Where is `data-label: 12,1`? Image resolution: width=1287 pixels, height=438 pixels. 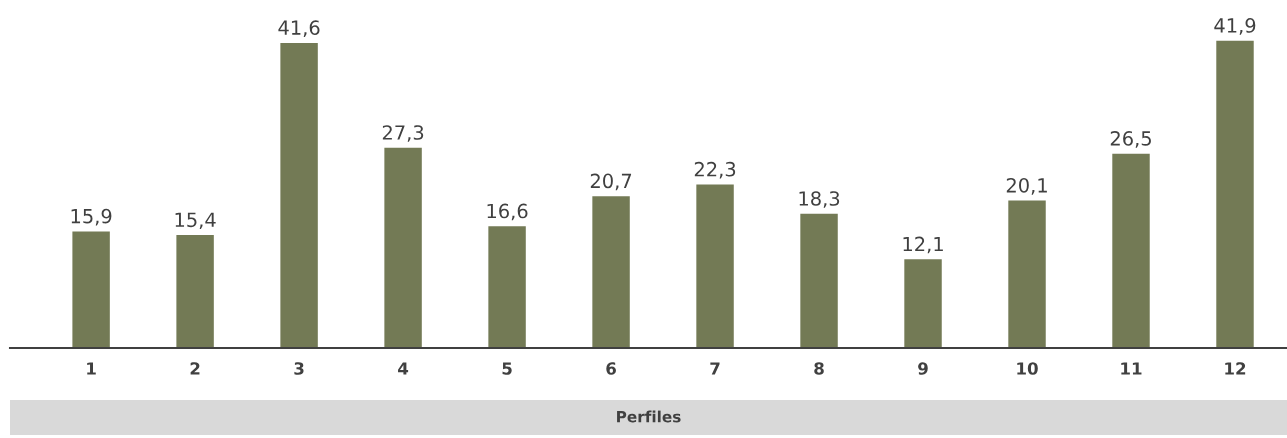
data-label: 12,1 is located at coordinates (923, 245).